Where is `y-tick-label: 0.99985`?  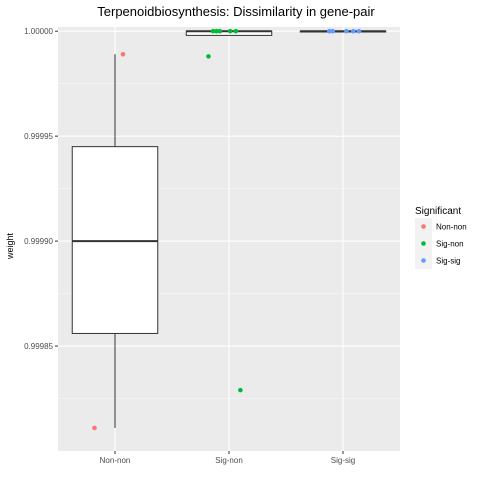
y-tick-label: 0.99985 is located at coordinates (38, 346).